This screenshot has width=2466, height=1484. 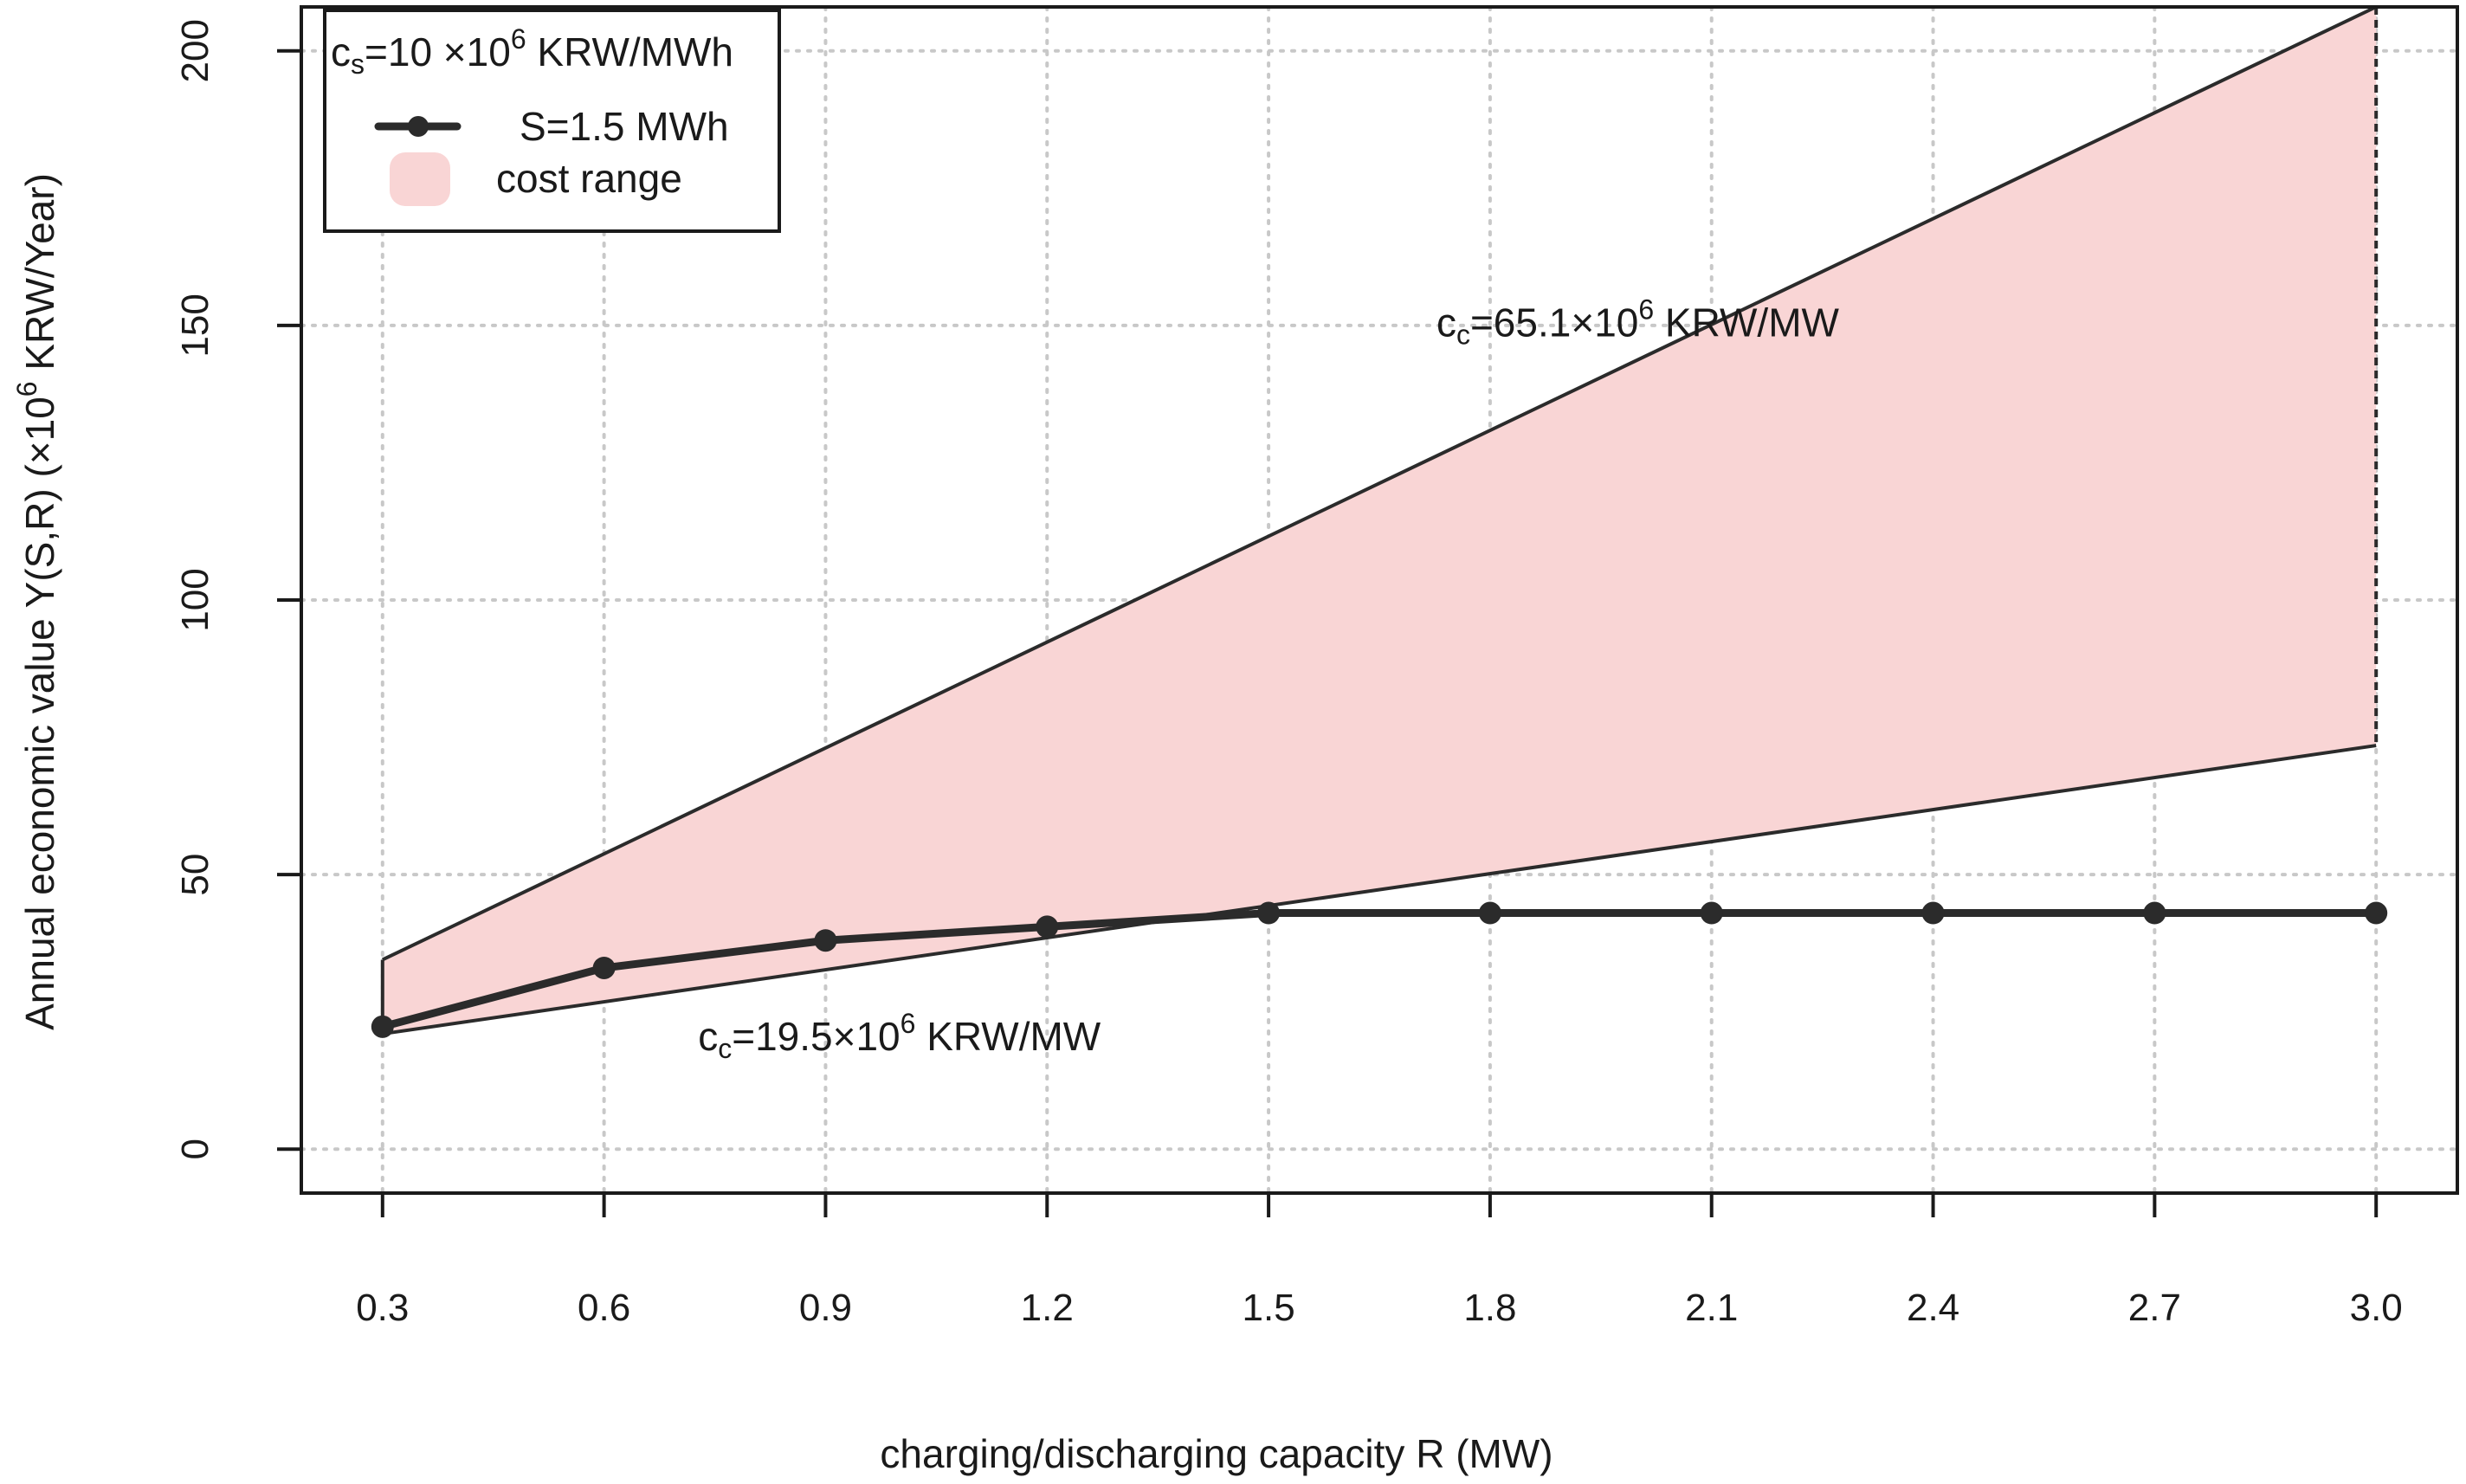 What do you see at coordinates (2154, 1308) in the screenshot?
I see `x-tick-label-8: 2.7` at bounding box center [2154, 1308].